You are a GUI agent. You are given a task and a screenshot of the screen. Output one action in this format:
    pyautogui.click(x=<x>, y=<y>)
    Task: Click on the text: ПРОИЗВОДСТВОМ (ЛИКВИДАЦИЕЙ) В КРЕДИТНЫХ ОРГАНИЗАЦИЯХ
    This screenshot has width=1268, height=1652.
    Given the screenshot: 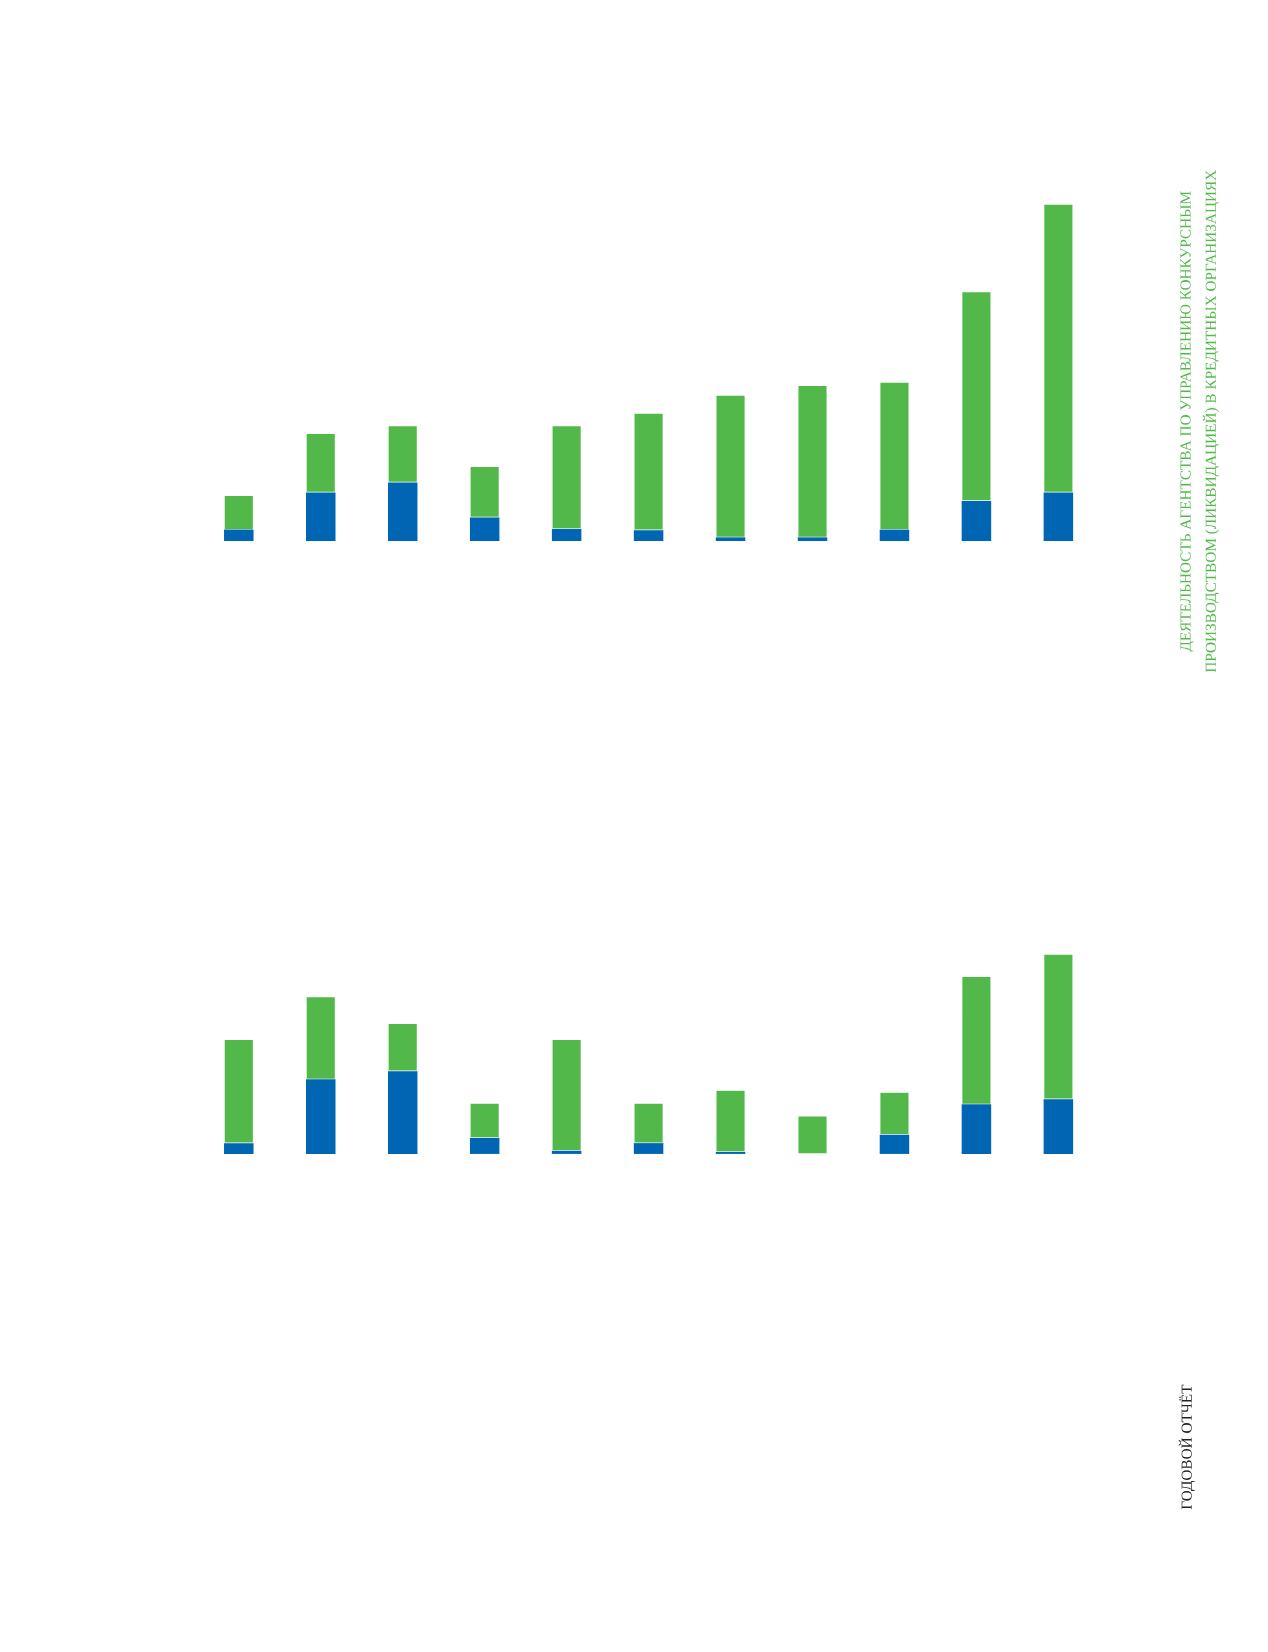 What is the action you would take?
    pyautogui.click(x=1211, y=421)
    